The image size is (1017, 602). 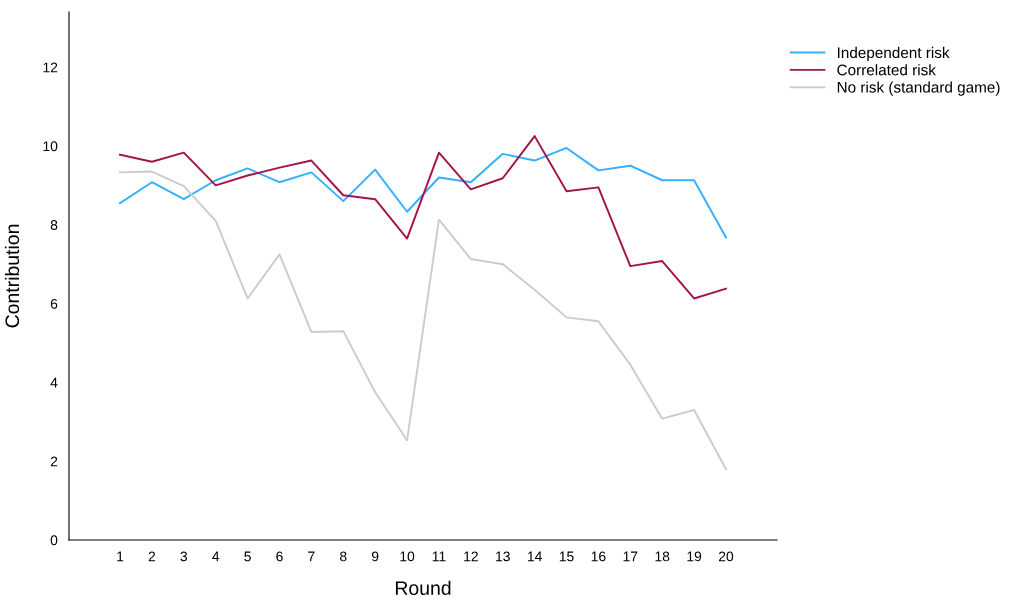 I want to click on x-tick-label: 4, so click(x=216, y=556).